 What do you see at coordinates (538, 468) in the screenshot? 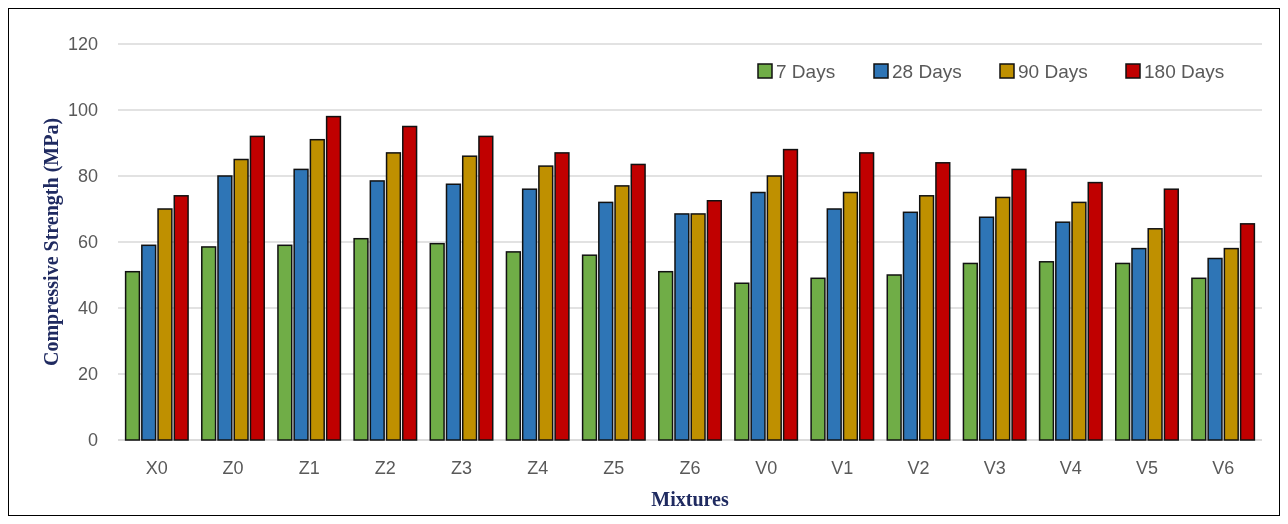
I see `x-tick-label: Z4` at bounding box center [538, 468].